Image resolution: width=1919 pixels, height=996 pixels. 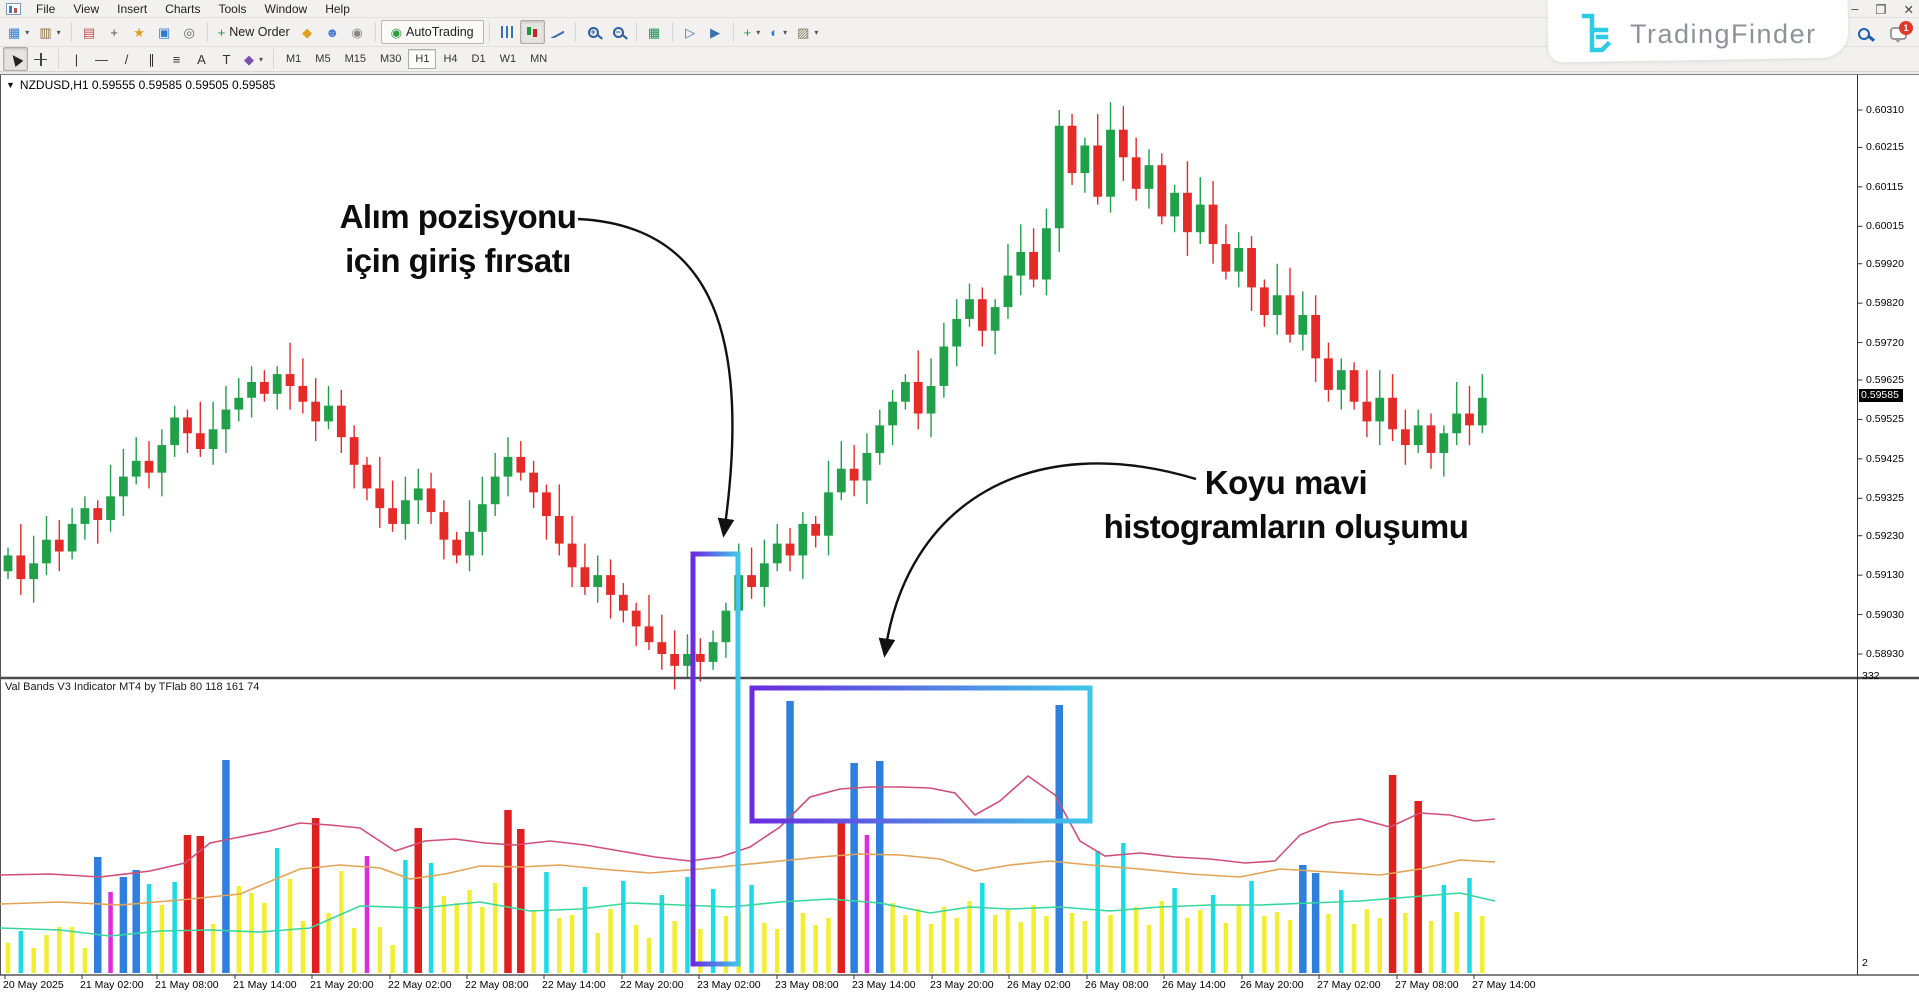 I want to click on indicators-list-button: + ▾, so click(x=752, y=32).